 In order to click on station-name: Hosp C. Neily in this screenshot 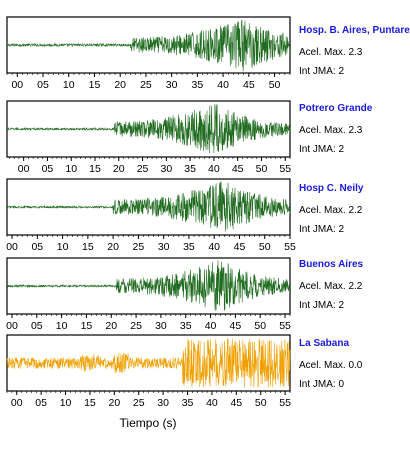, I will do `click(331, 188)`.